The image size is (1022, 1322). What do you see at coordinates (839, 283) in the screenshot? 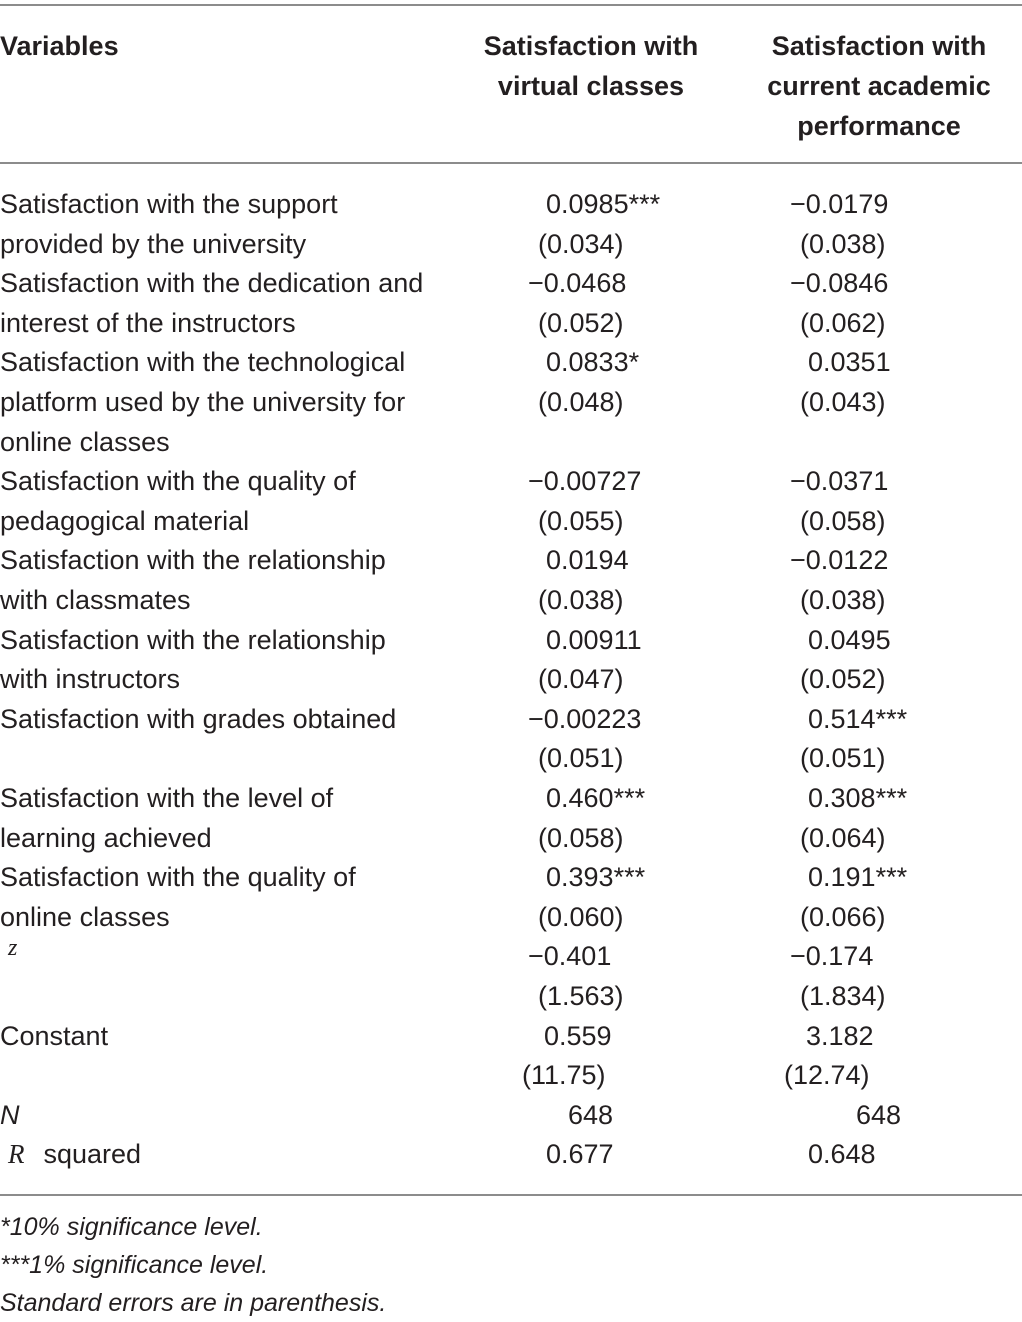
I see `coefficient-cell: −0.0846` at bounding box center [839, 283].